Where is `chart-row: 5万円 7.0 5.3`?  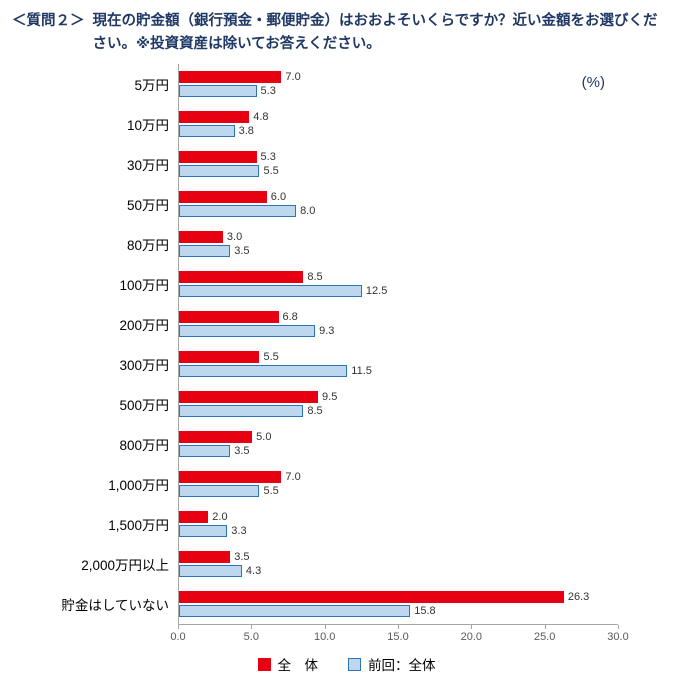 chart-row: 5万円 7.0 5.3 is located at coordinates (346, 84).